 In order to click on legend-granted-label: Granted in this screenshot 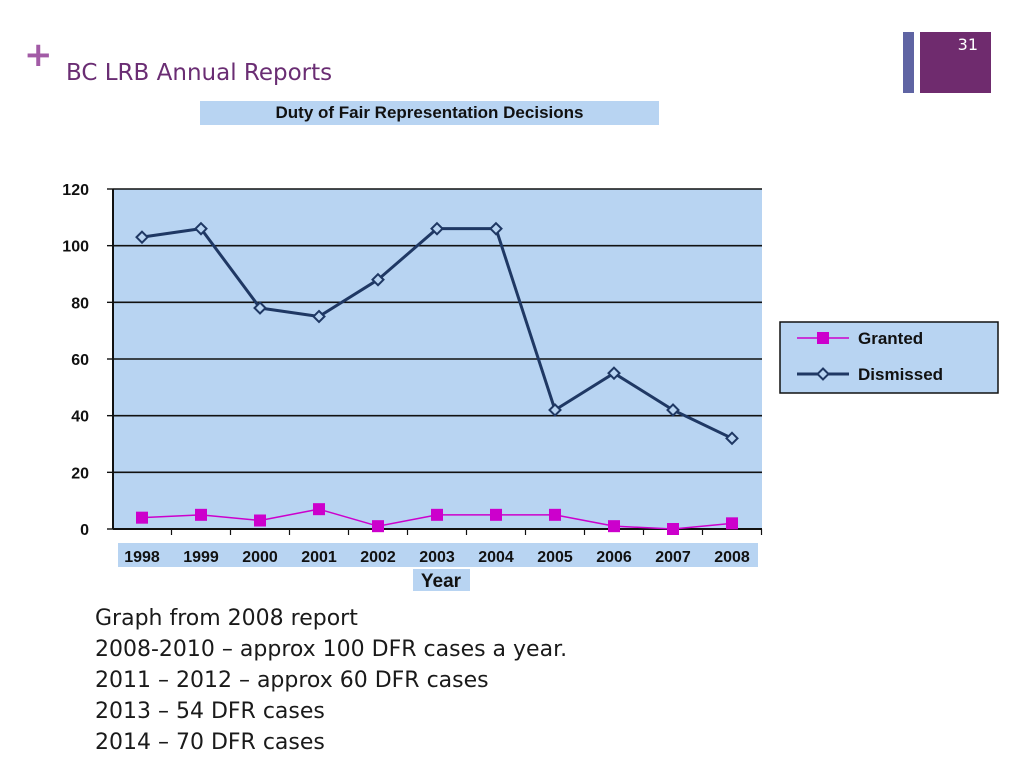, I will do `click(890, 338)`.